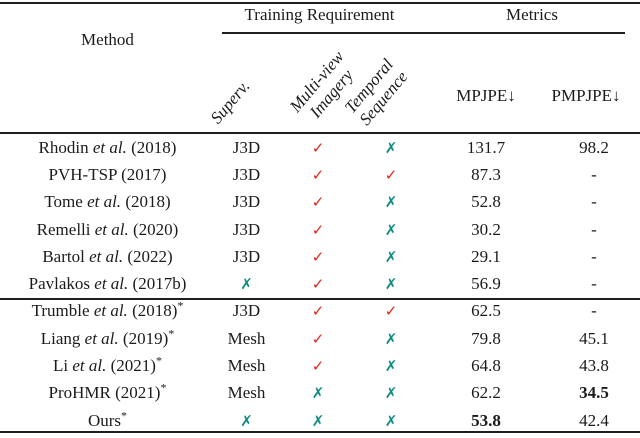 Image resolution: width=640 pixels, height=438 pixels. I want to click on method-name: Li, so click(63, 366).